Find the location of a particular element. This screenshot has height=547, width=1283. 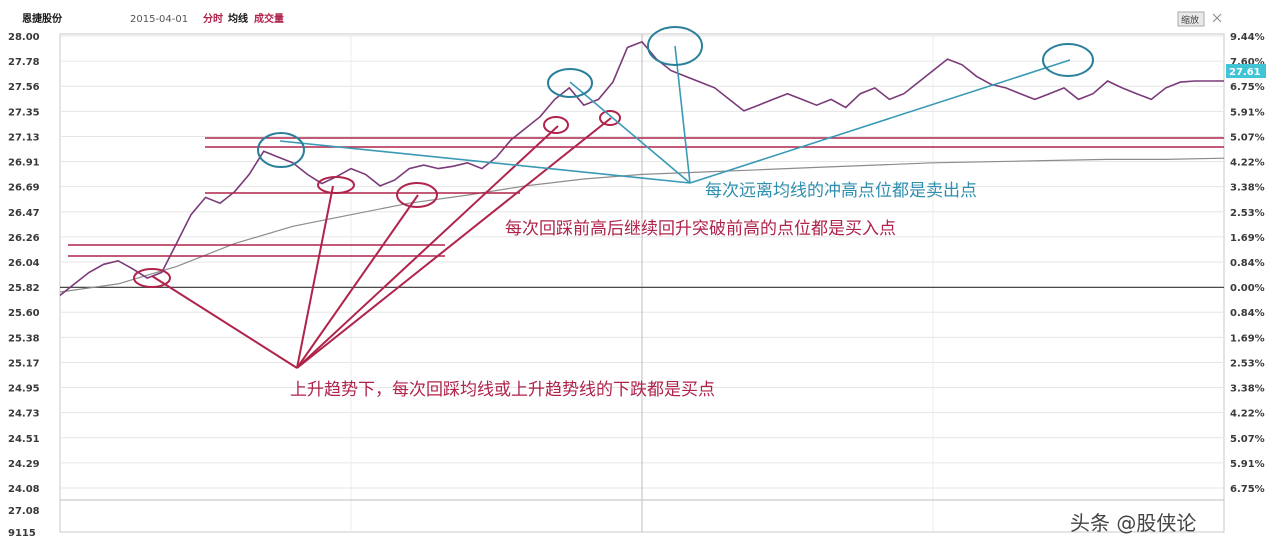

volume-tick-label: 9115 is located at coordinates (22, 533).